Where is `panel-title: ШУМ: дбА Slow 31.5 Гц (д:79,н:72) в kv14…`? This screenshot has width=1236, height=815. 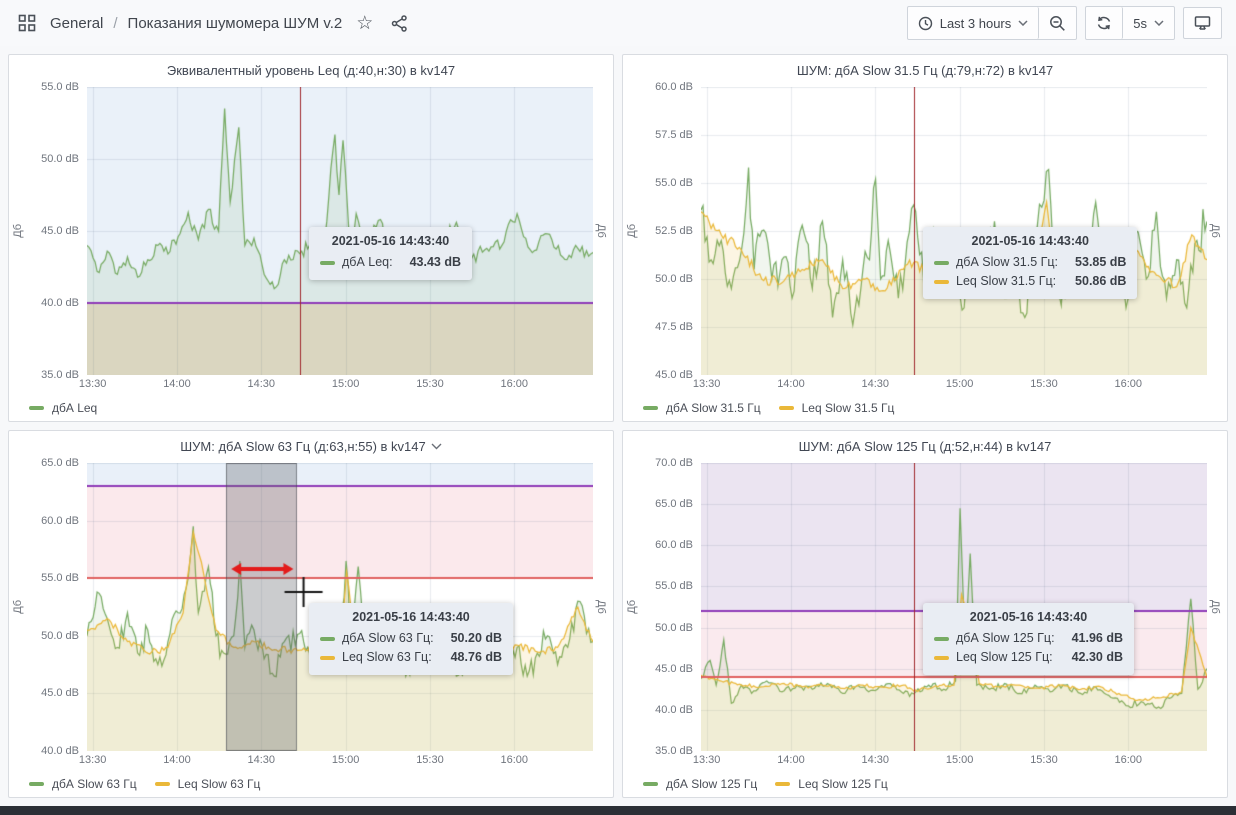
panel-title: ШУМ: дбА Slow 31.5 Гц (д:79,н:72) в kv14… is located at coordinates (925, 70).